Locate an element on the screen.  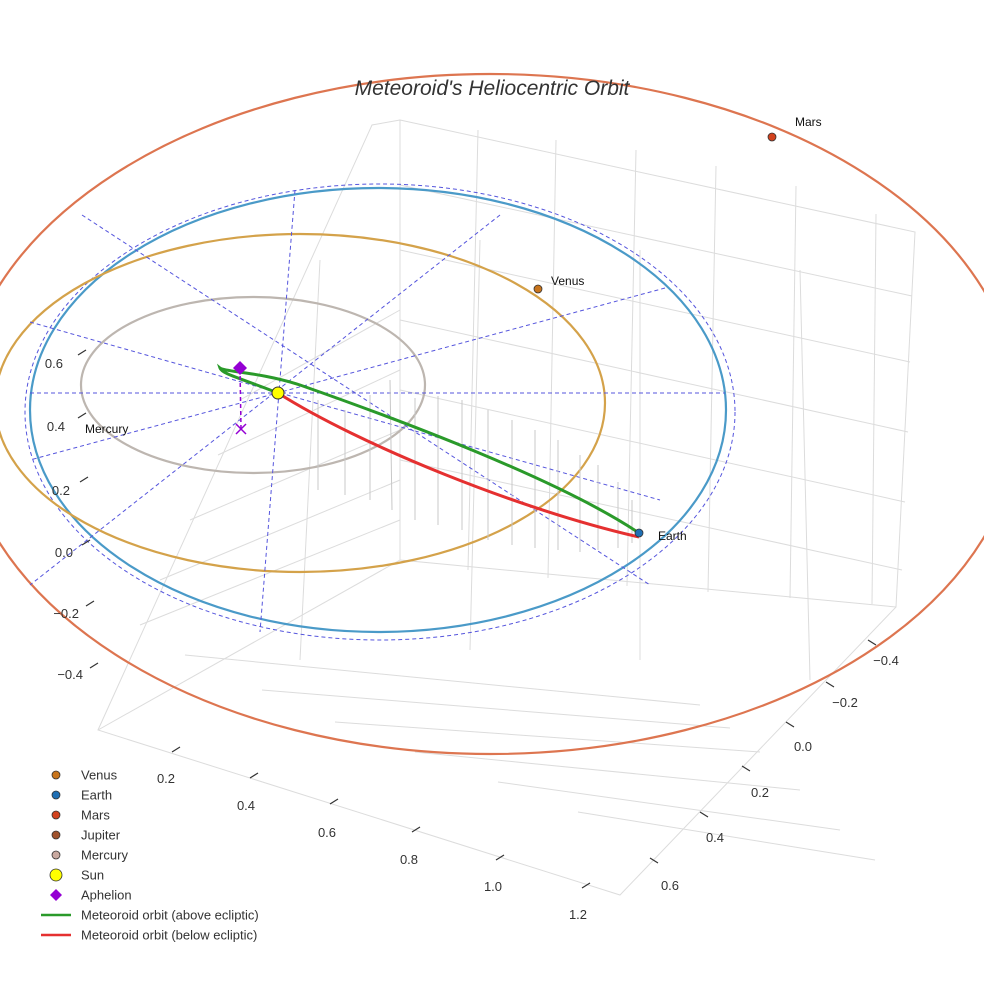
legend-item: Meteoroid orbit (below ecliptic) is located at coordinates (149, 935).